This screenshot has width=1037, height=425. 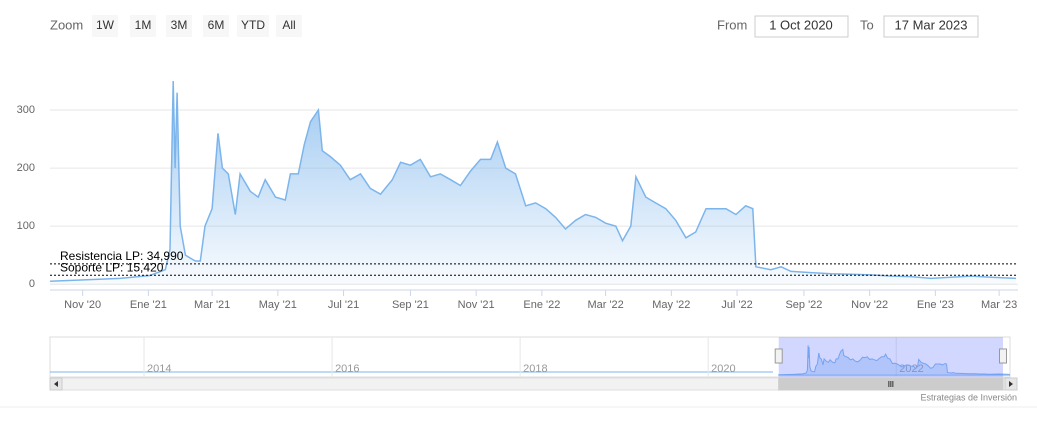 What do you see at coordinates (26, 110) in the screenshot?
I see `y-tick-label: 300` at bounding box center [26, 110].